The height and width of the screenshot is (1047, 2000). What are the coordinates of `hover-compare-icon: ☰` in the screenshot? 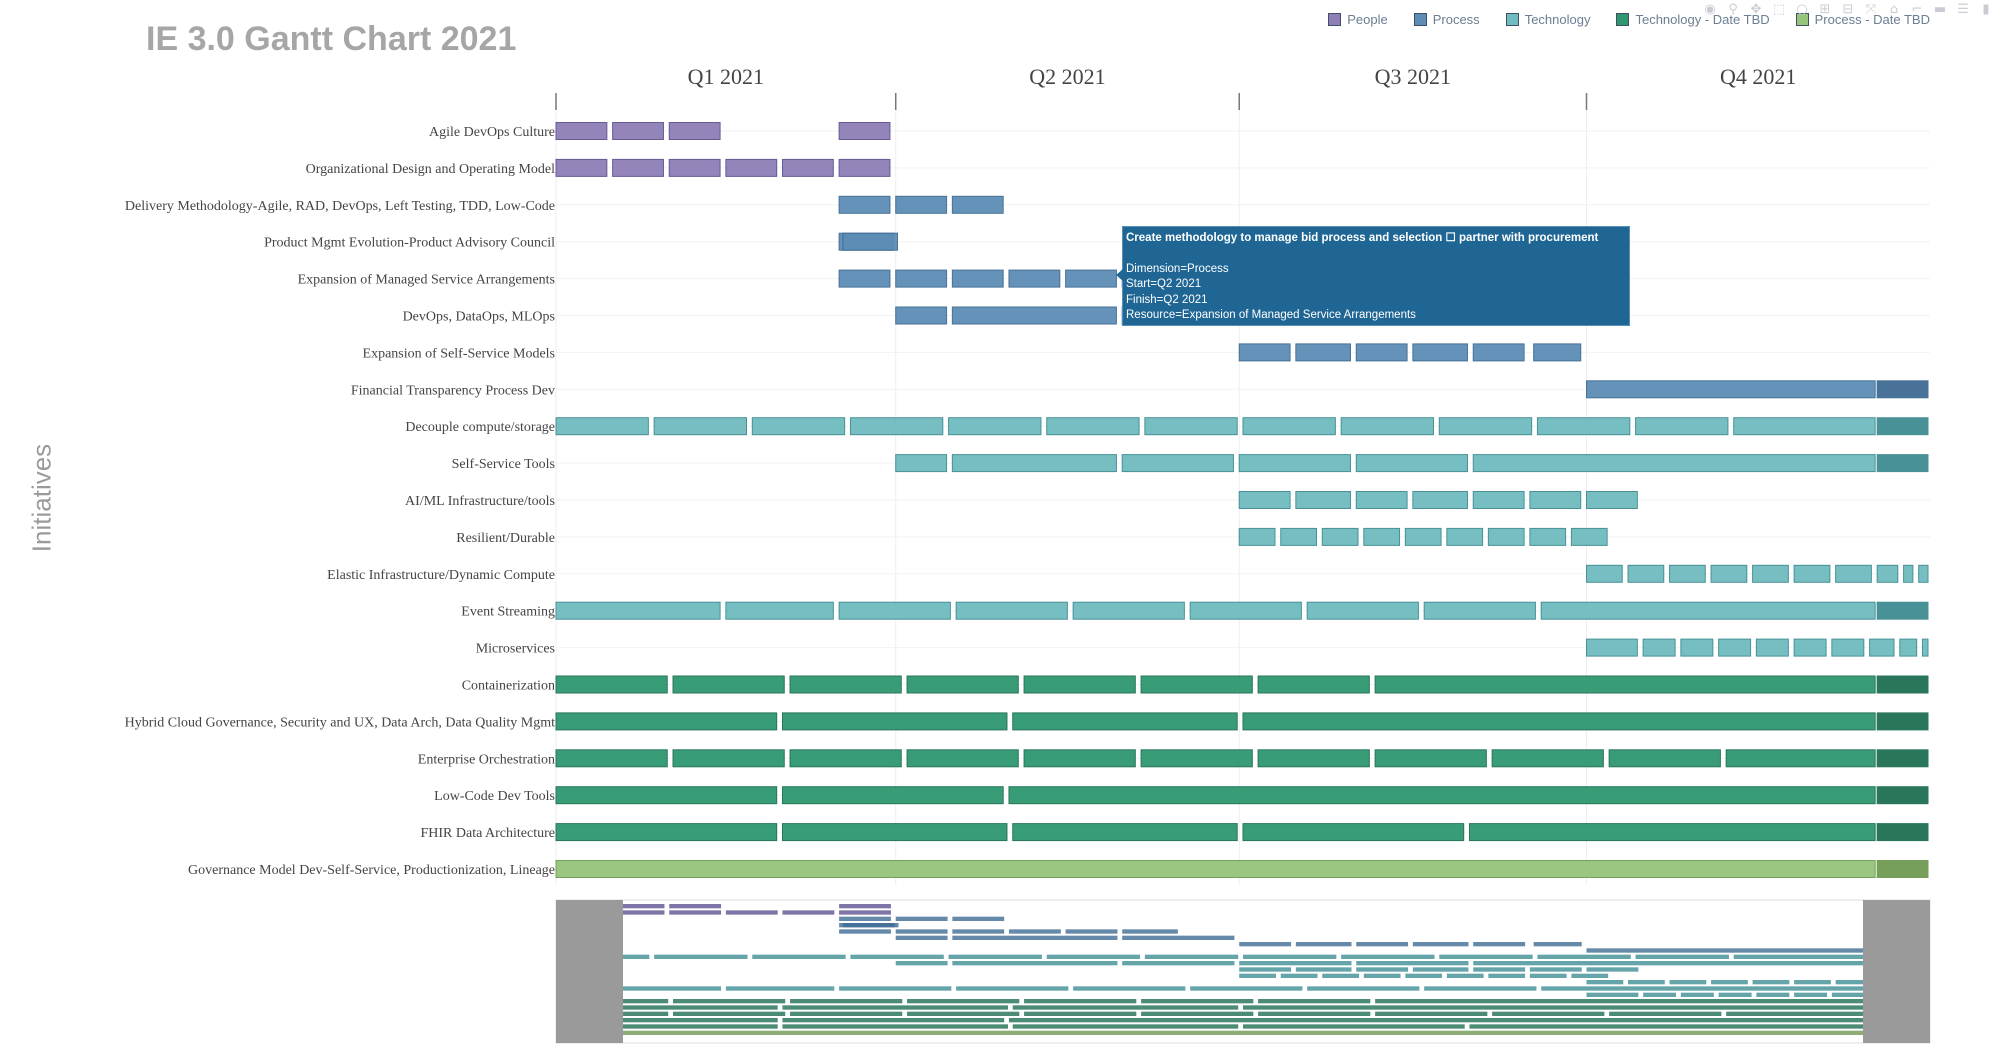 It's located at (1963, 9).